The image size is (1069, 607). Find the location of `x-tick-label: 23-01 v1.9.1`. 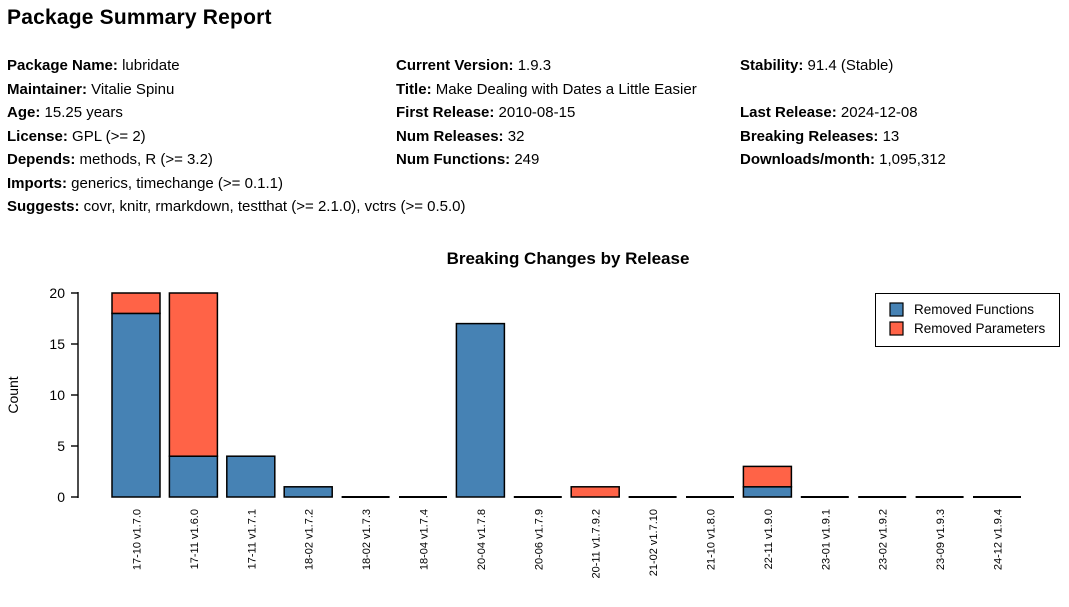

x-tick-label: 23-01 v1.9.1 is located at coordinates (826, 539).